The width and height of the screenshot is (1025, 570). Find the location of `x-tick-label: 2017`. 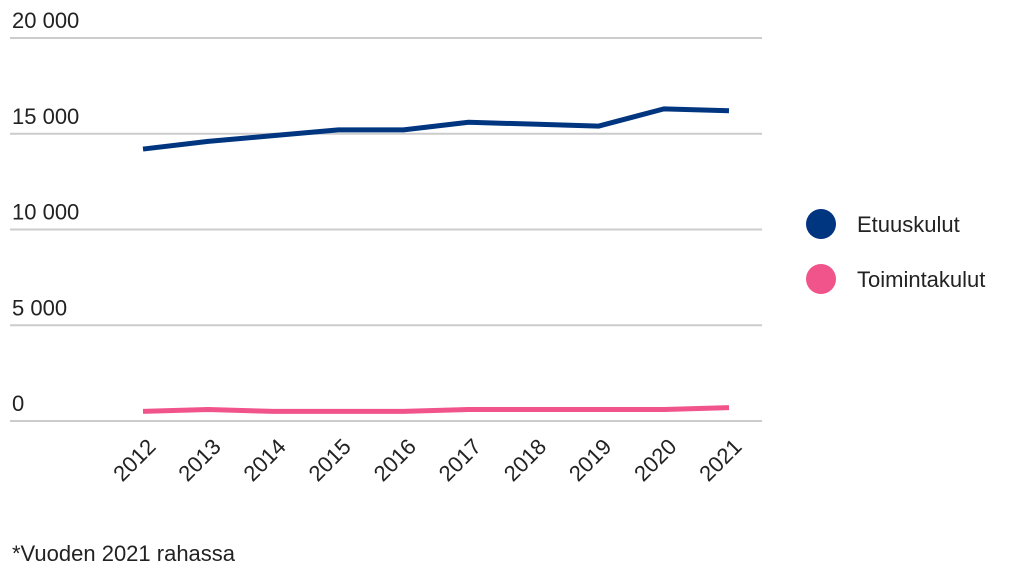

x-tick-label: 2017 is located at coordinates (460, 460).